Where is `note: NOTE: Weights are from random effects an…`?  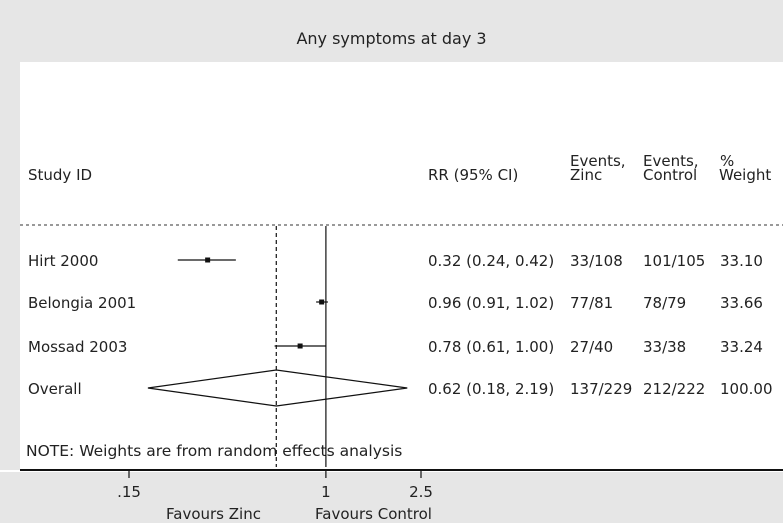
note: NOTE: Weights are from random effects an… is located at coordinates (214, 451).